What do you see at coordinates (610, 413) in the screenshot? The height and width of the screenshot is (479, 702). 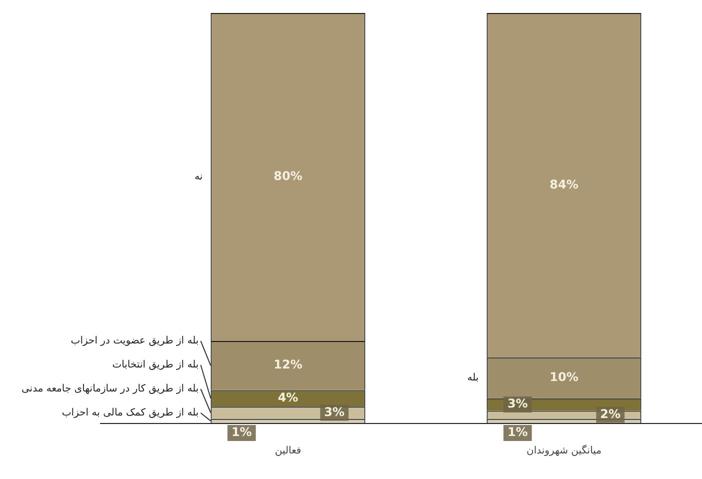 I see `data-label: 2%` at bounding box center [610, 413].